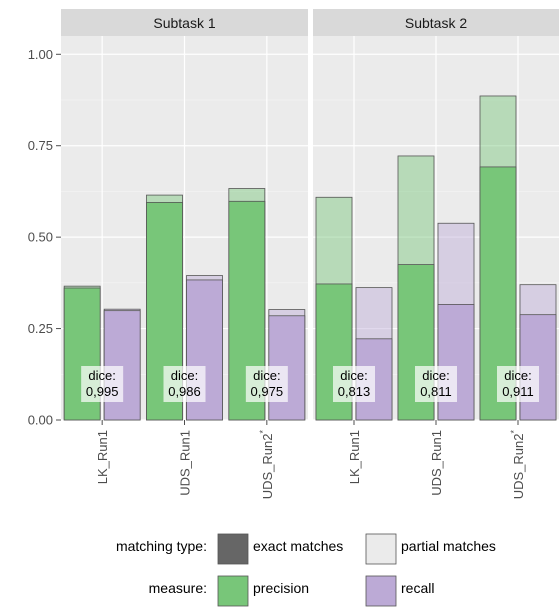 This screenshot has height=609, width=559. I want to click on dice-label: dice: 0,986, so click(184, 383).